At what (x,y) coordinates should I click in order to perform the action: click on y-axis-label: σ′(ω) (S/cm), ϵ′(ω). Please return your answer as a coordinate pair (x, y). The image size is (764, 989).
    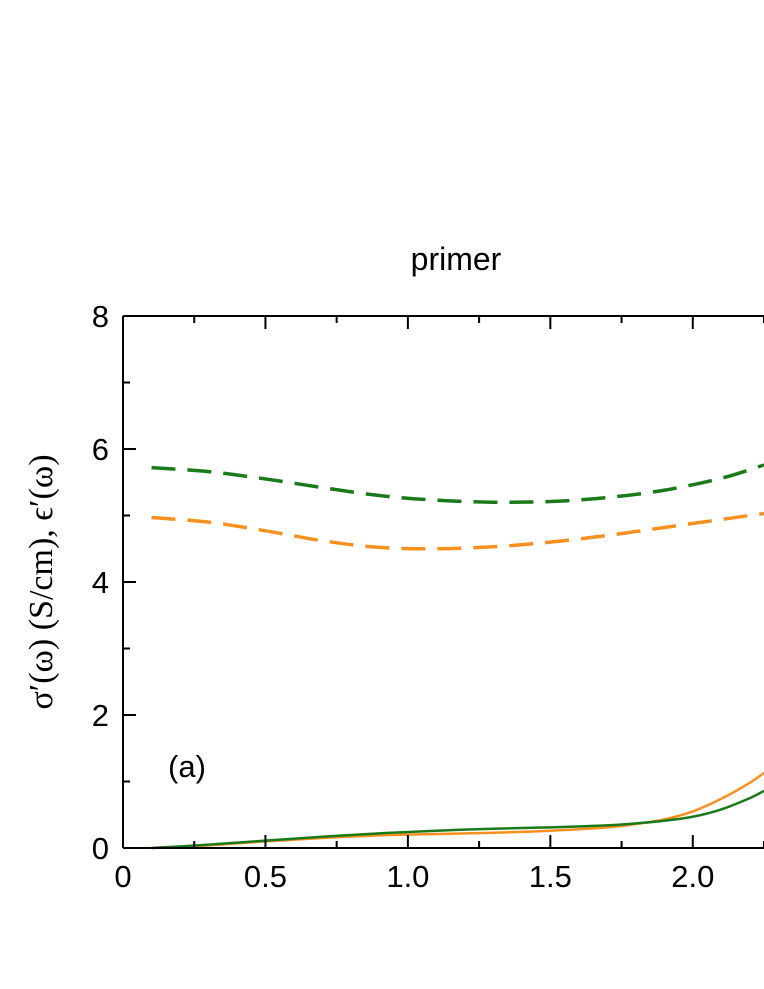
    Looking at the image, I should click on (41, 581).